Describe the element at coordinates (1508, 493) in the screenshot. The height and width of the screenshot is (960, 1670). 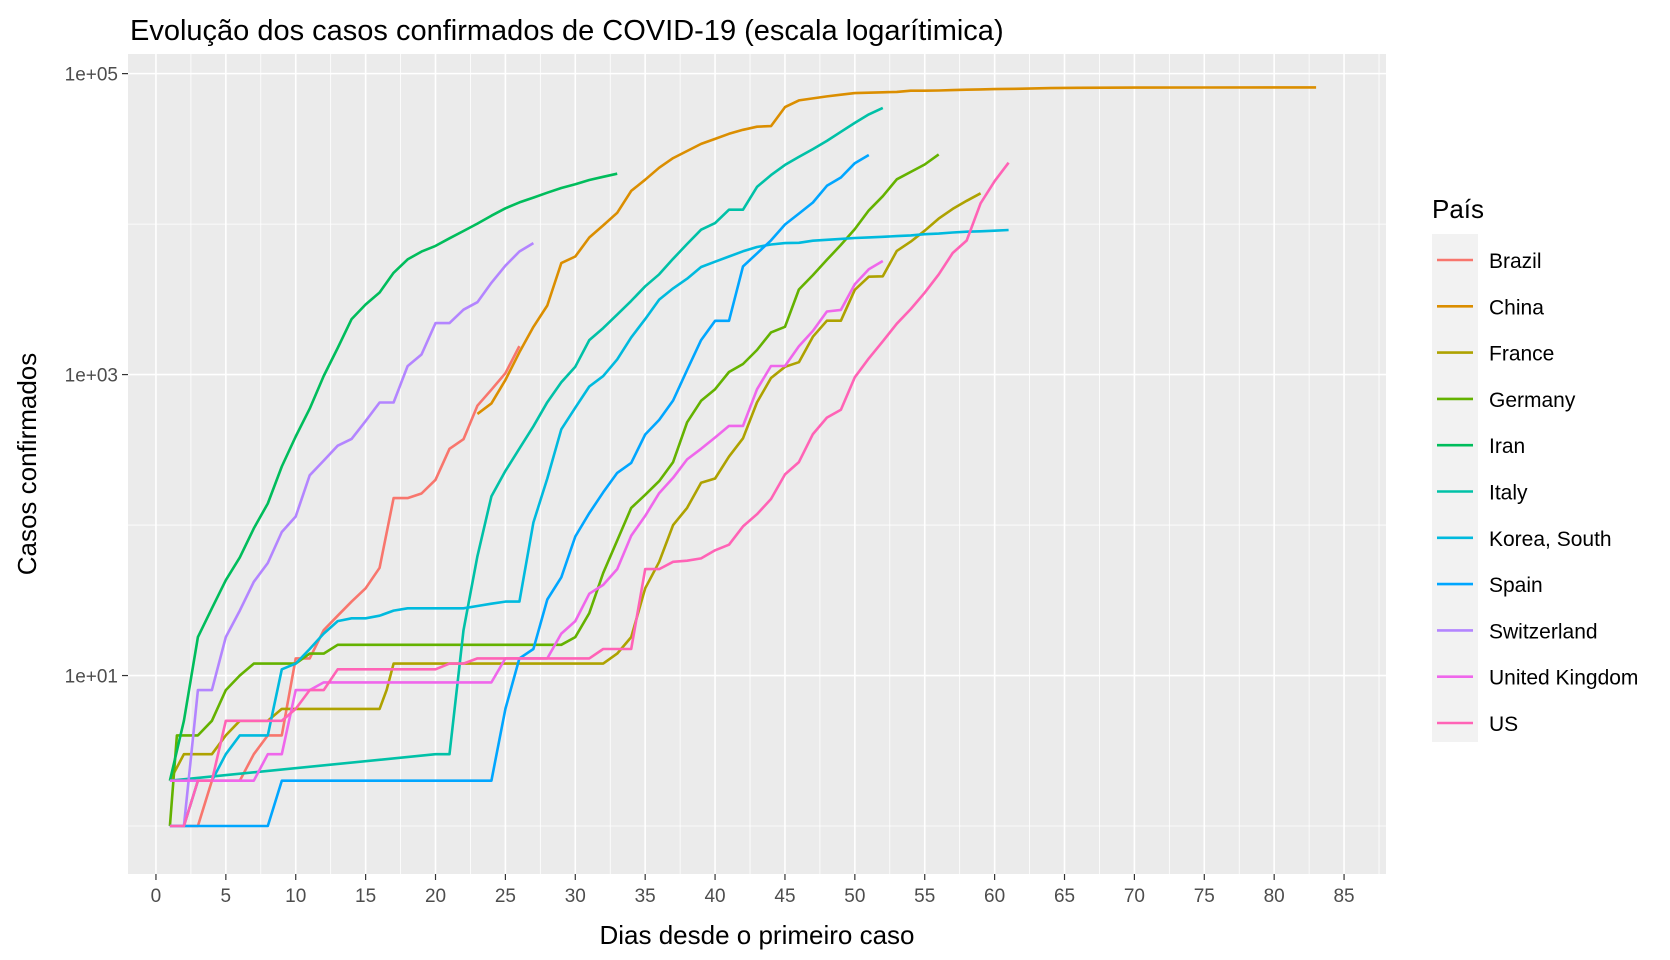
I see `legend-label-italy: Italy` at that location.